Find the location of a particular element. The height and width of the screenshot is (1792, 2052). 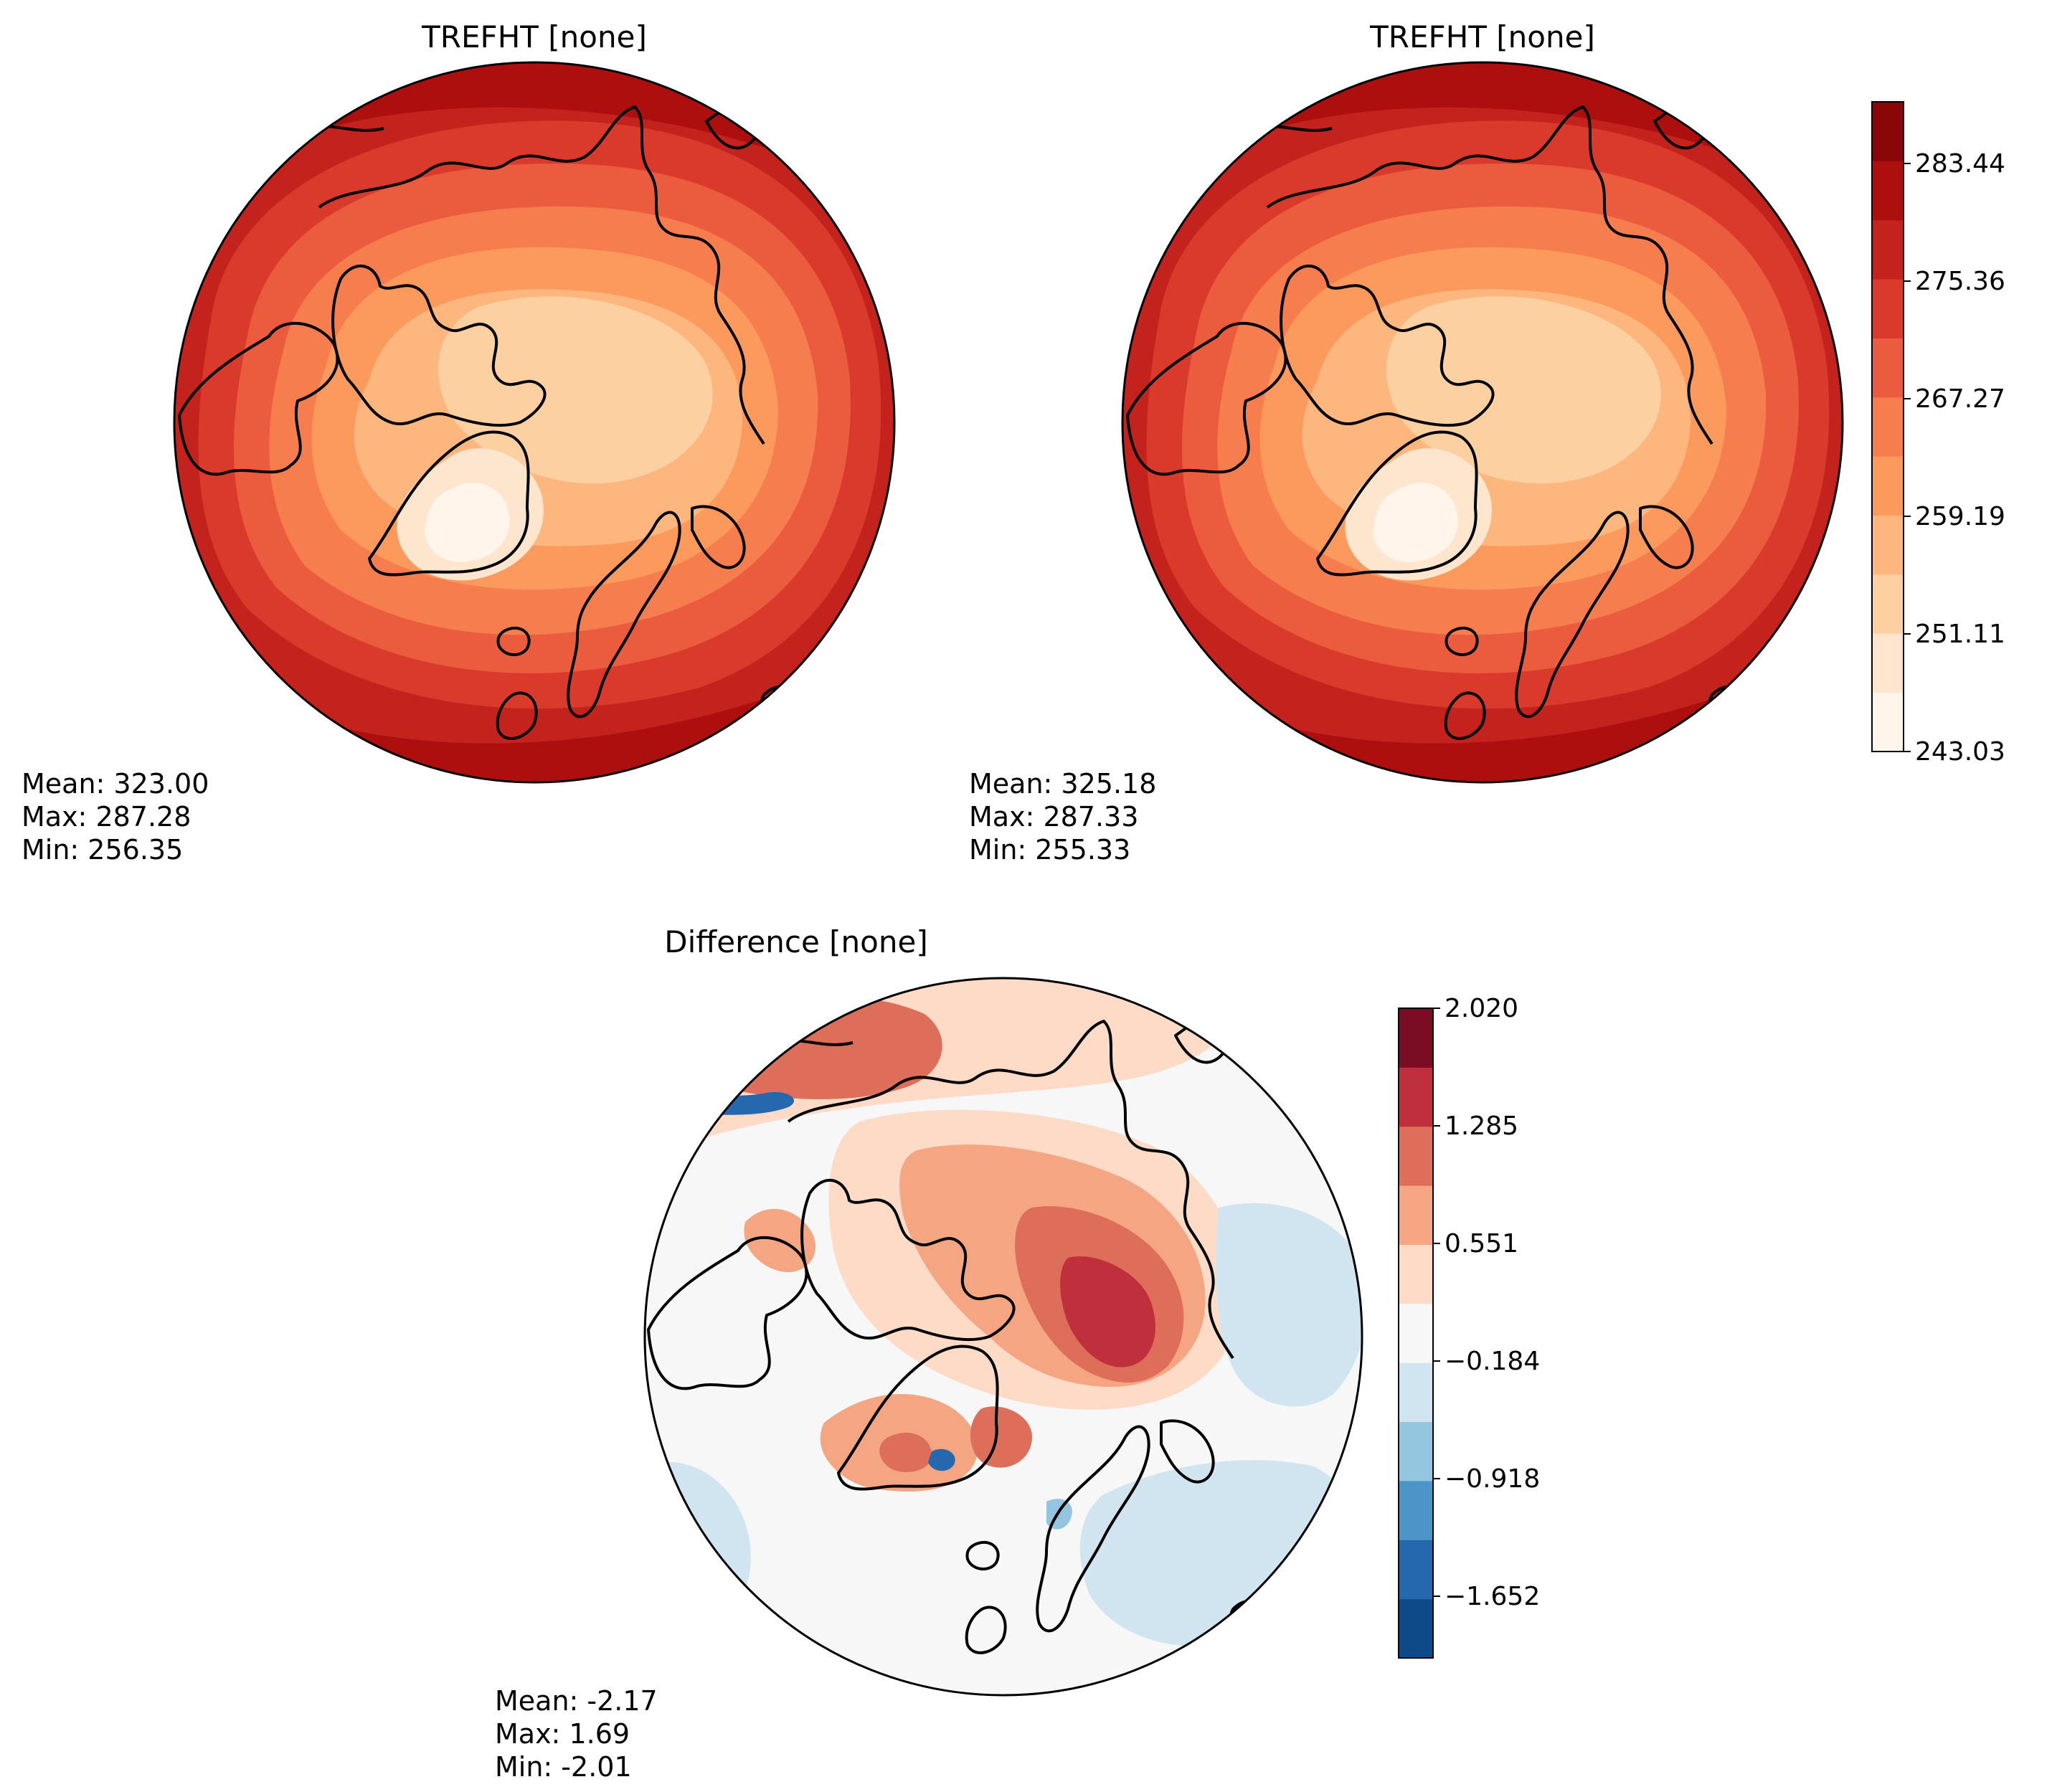

stat-max: Max: 1.69 is located at coordinates (562, 1734).